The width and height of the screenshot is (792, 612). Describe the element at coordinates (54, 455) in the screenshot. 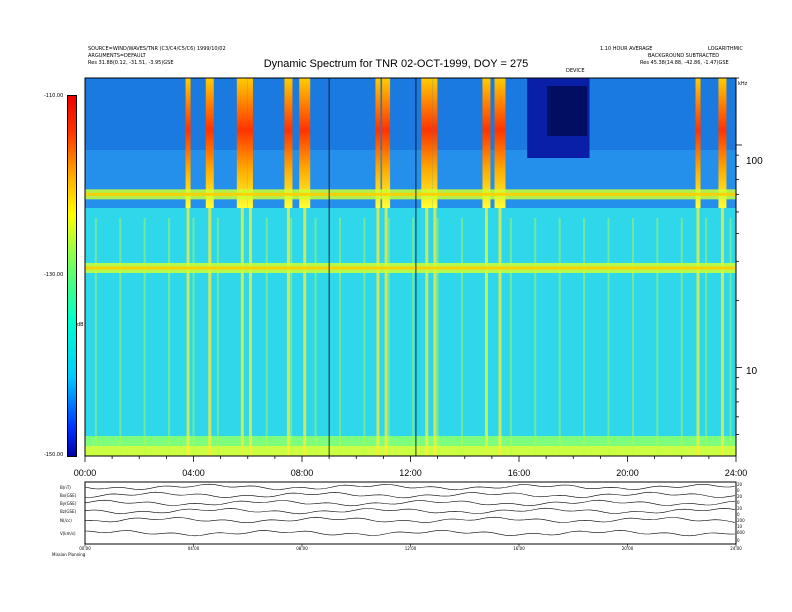

I see `colorbar-tick-bottom: -150.00` at that location.